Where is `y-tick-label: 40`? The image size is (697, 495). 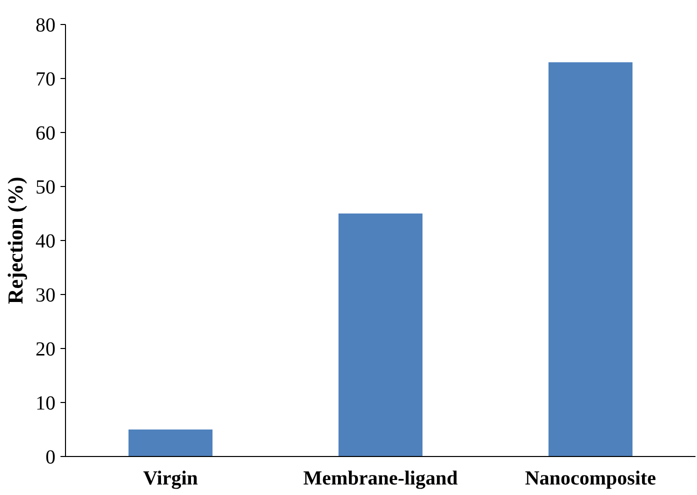 y-tick-label: 40 is located at coordinates (46, 241).